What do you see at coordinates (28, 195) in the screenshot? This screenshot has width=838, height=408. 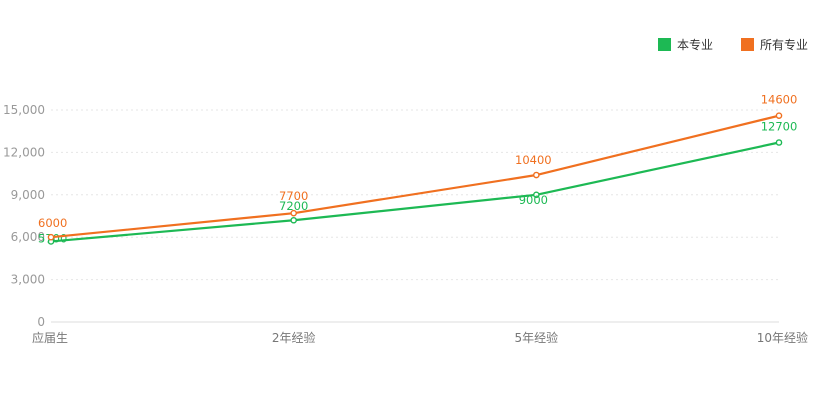 I see `y-tick-label: 9,000` at bounding box center [28, 195].